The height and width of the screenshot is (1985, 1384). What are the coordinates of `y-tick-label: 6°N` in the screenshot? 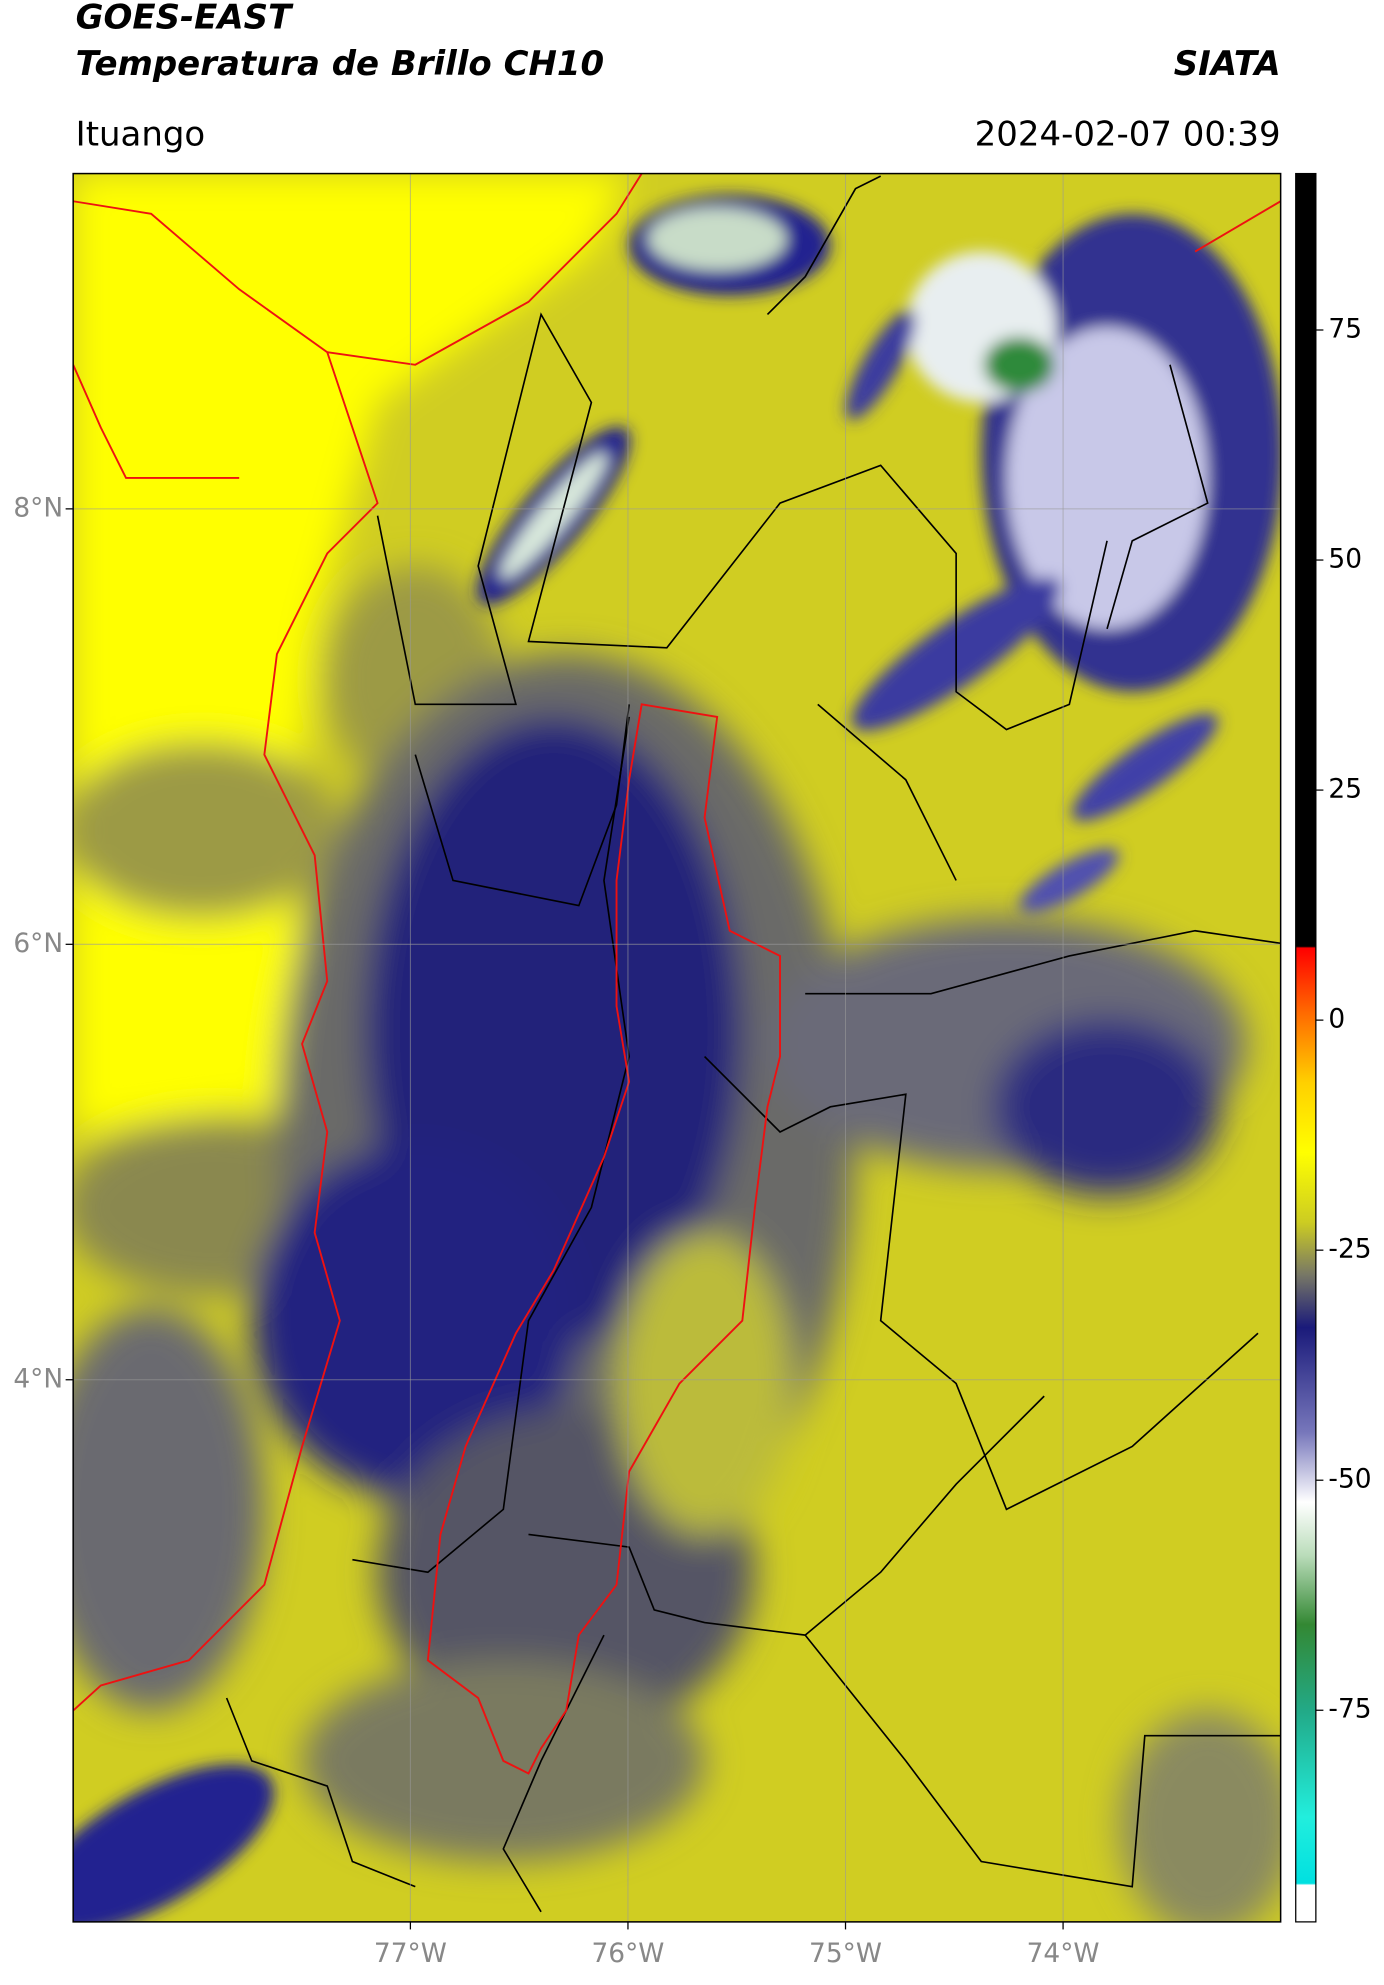 It's located at (38, 943).